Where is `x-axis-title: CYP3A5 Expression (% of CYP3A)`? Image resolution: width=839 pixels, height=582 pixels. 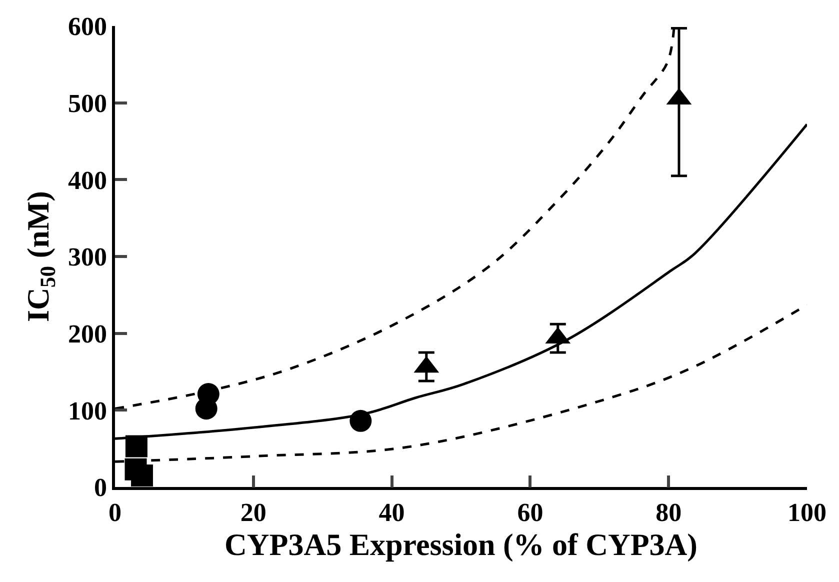 x-axis-title: CYP3A5 Expression (% of CYP3A) is located at coordinates (461, 544).